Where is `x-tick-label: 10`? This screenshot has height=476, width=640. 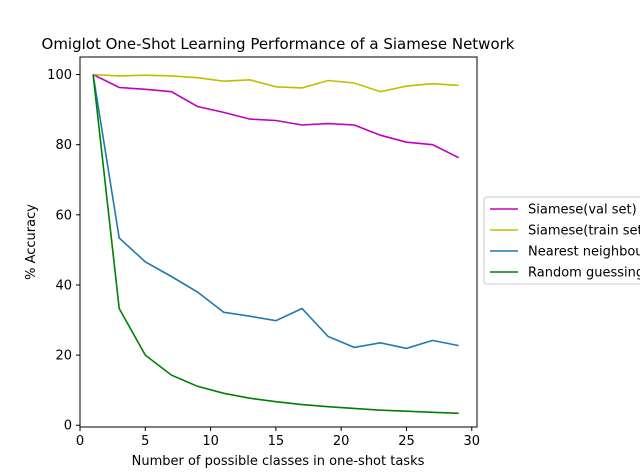
x-tick-label: 10 is located at coordinates (210, 441).